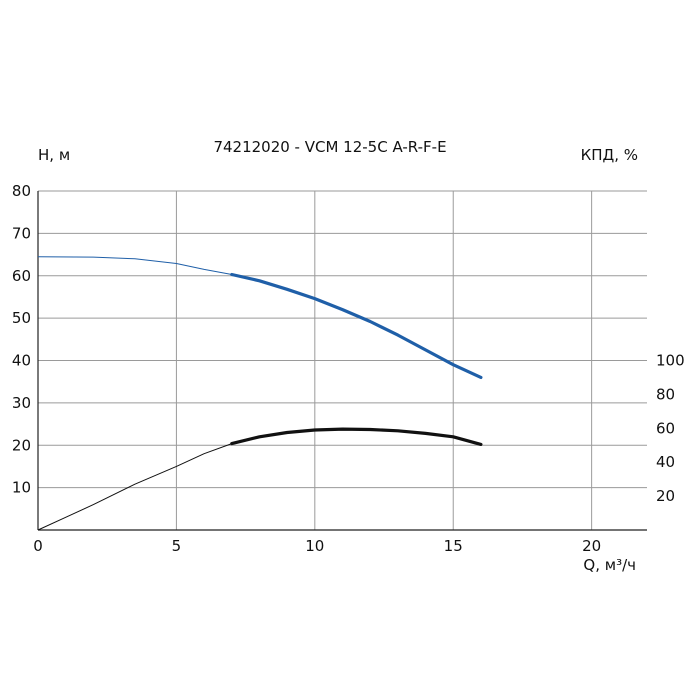  I want to click on y-tick-label: 30, so click(21, 403).